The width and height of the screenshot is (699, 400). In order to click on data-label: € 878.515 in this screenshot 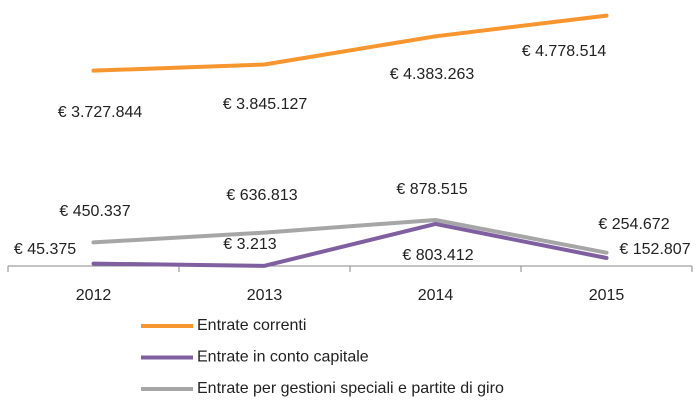, I will do `click(431, 189)`.